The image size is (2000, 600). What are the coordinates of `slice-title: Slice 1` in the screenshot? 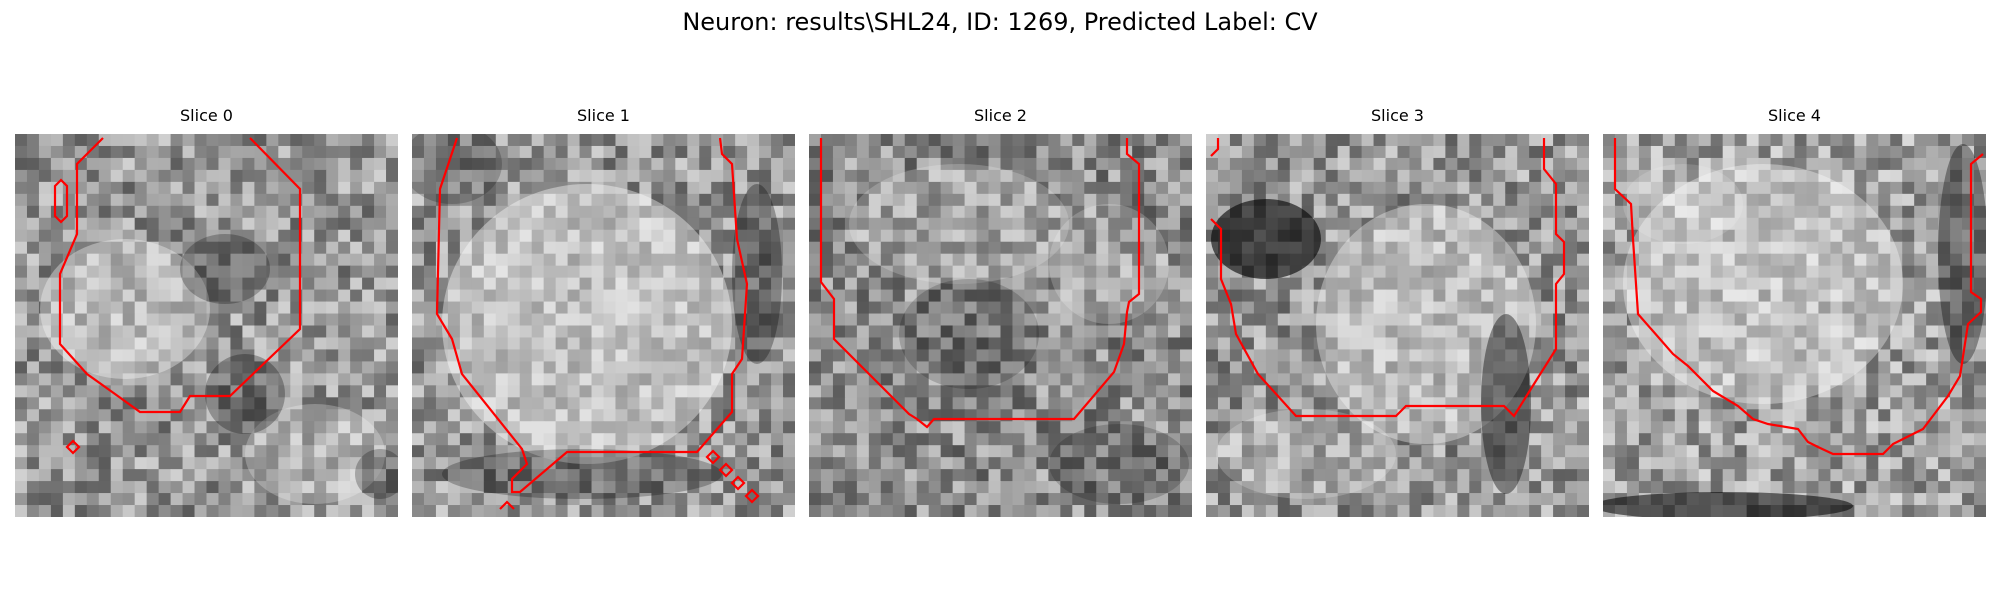 It's located at (603, 115).